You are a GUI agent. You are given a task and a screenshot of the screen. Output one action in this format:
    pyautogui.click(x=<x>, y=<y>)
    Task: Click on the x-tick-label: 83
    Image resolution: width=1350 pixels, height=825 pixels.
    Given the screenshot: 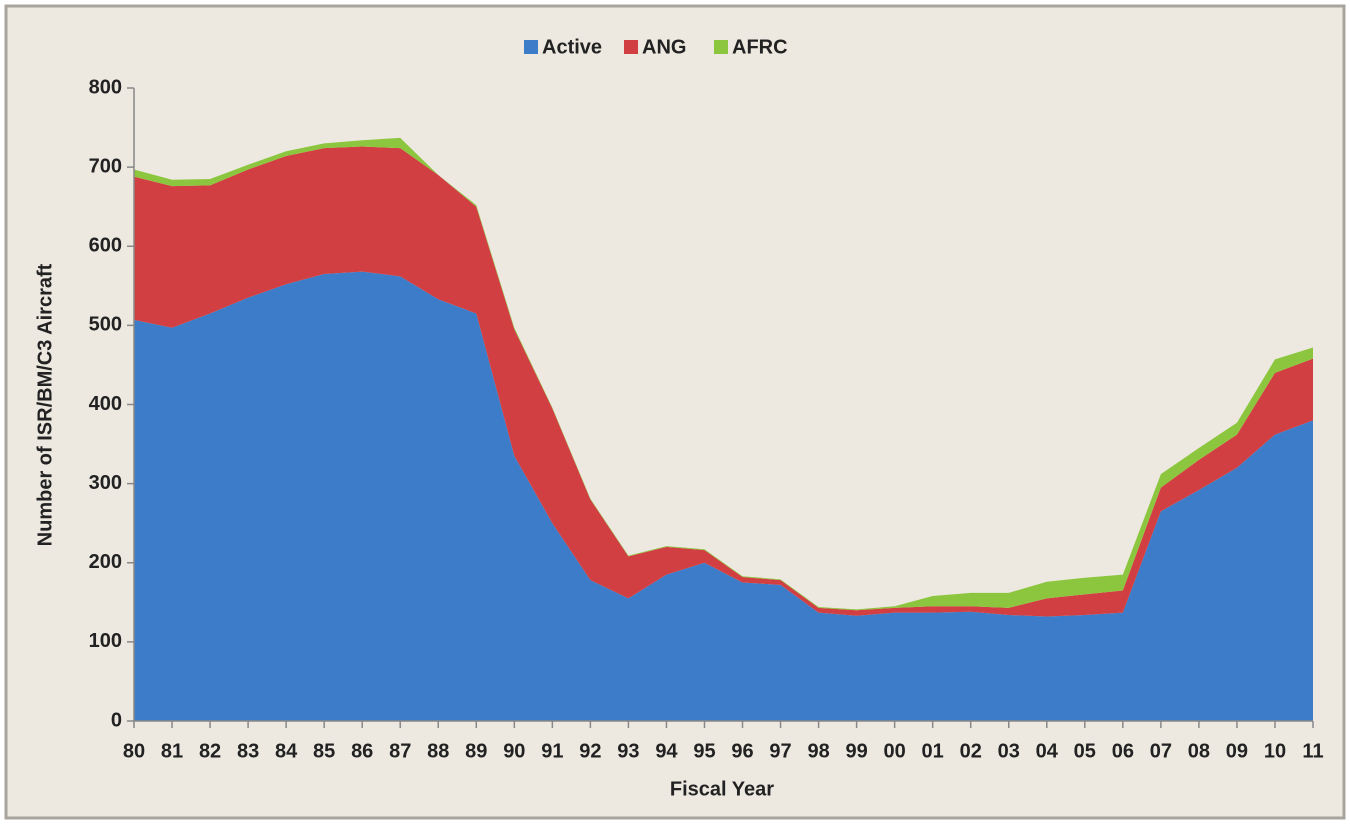 What is the action you would take?
    pyautogui.click(x=248, y=751)
    